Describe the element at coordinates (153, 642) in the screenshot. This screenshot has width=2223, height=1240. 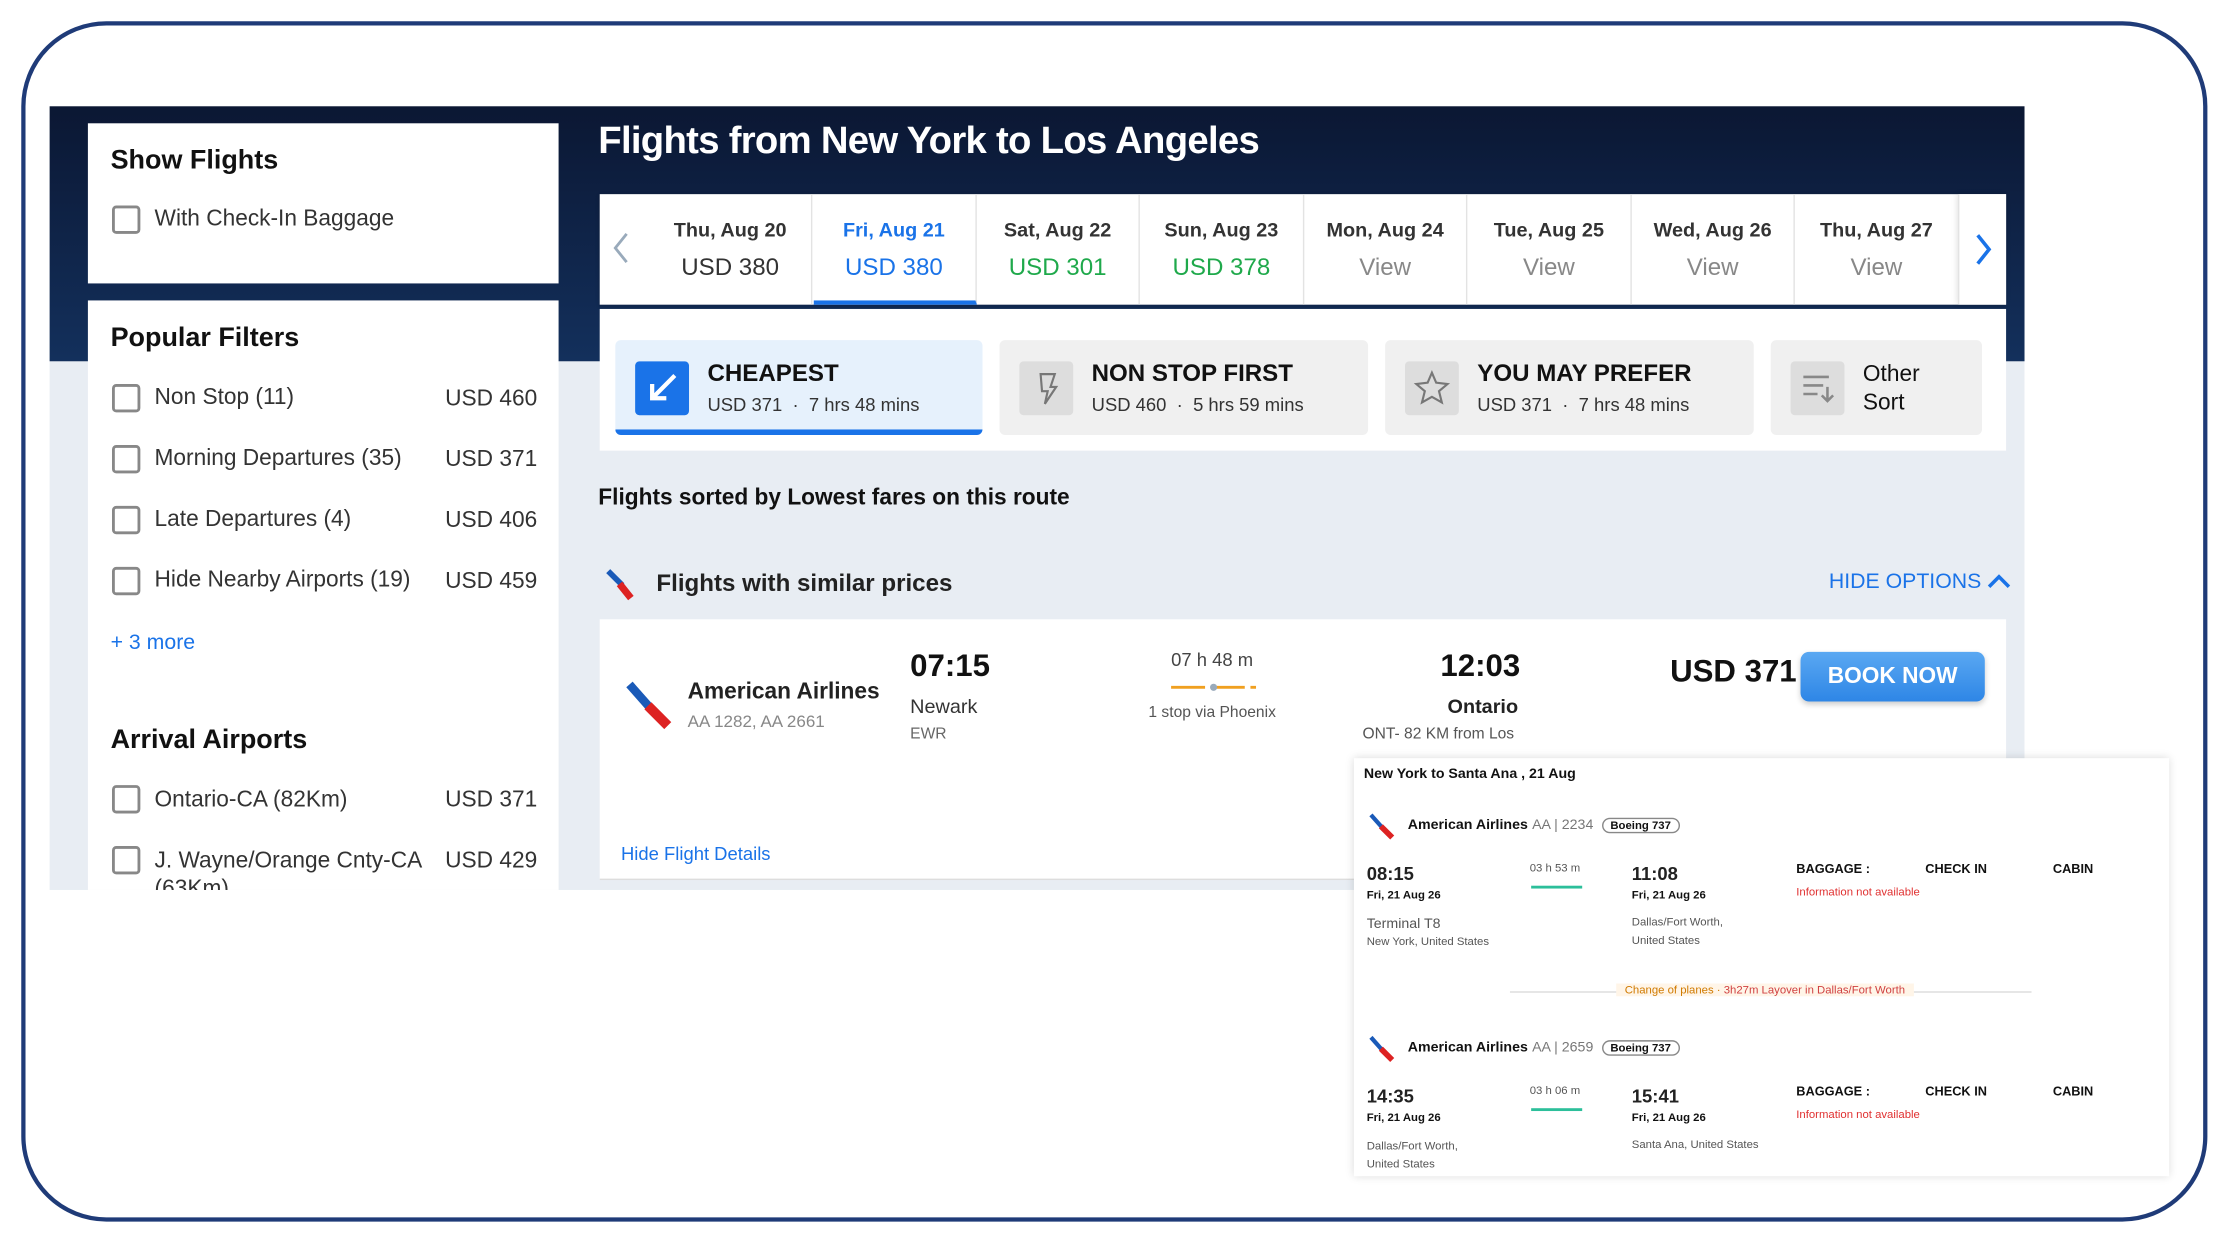
I see `more-link: + 3 more` at that location.